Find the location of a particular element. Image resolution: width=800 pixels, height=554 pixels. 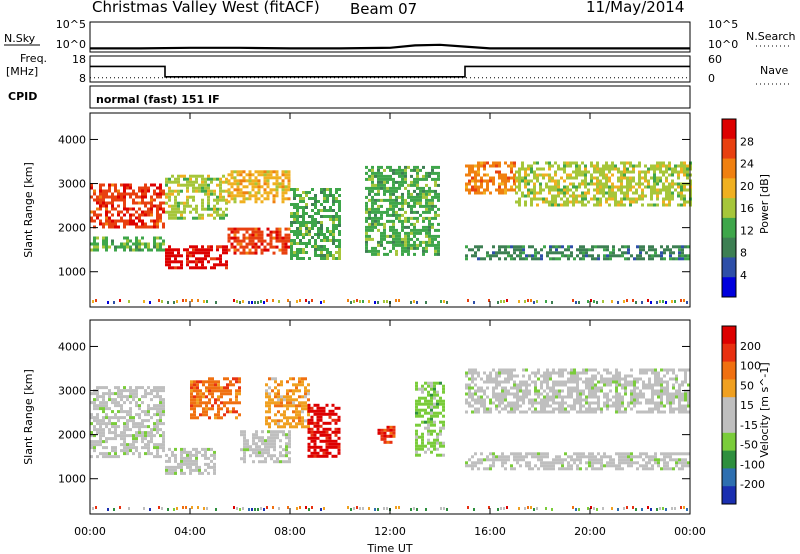

power-colorbar-swatch is located at coordinates (729, 168).